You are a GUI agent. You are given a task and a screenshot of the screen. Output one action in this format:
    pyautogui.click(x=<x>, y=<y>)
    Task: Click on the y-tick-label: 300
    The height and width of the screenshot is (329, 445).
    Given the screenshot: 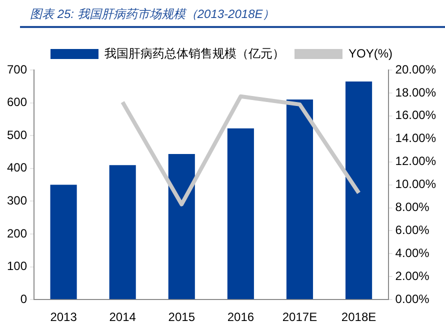 What is the action you would take?
    pyautogui.click(x=17, y=201)
    